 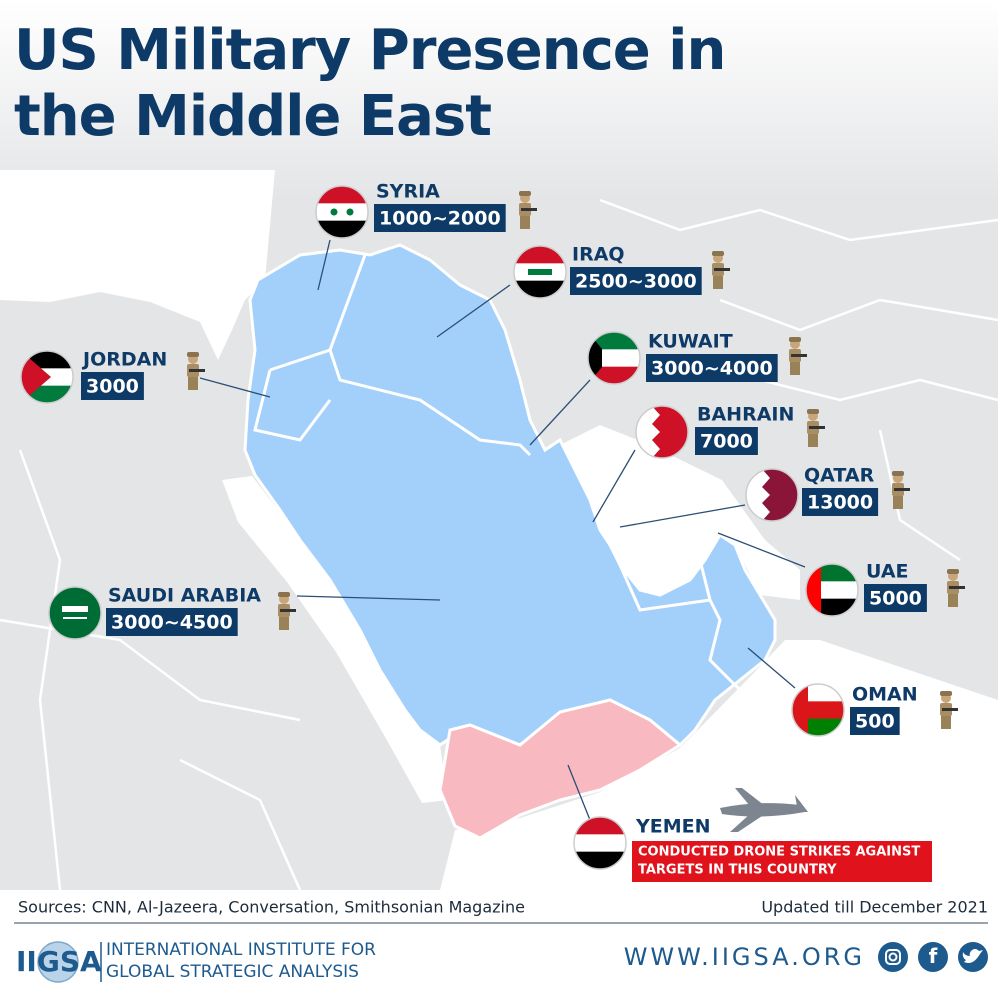 What do you see at coordinates (737, 870) in the screenshot?
I see `note-line: TARGETS IN THIS COUNTRY` at bounding box center [737, 870].